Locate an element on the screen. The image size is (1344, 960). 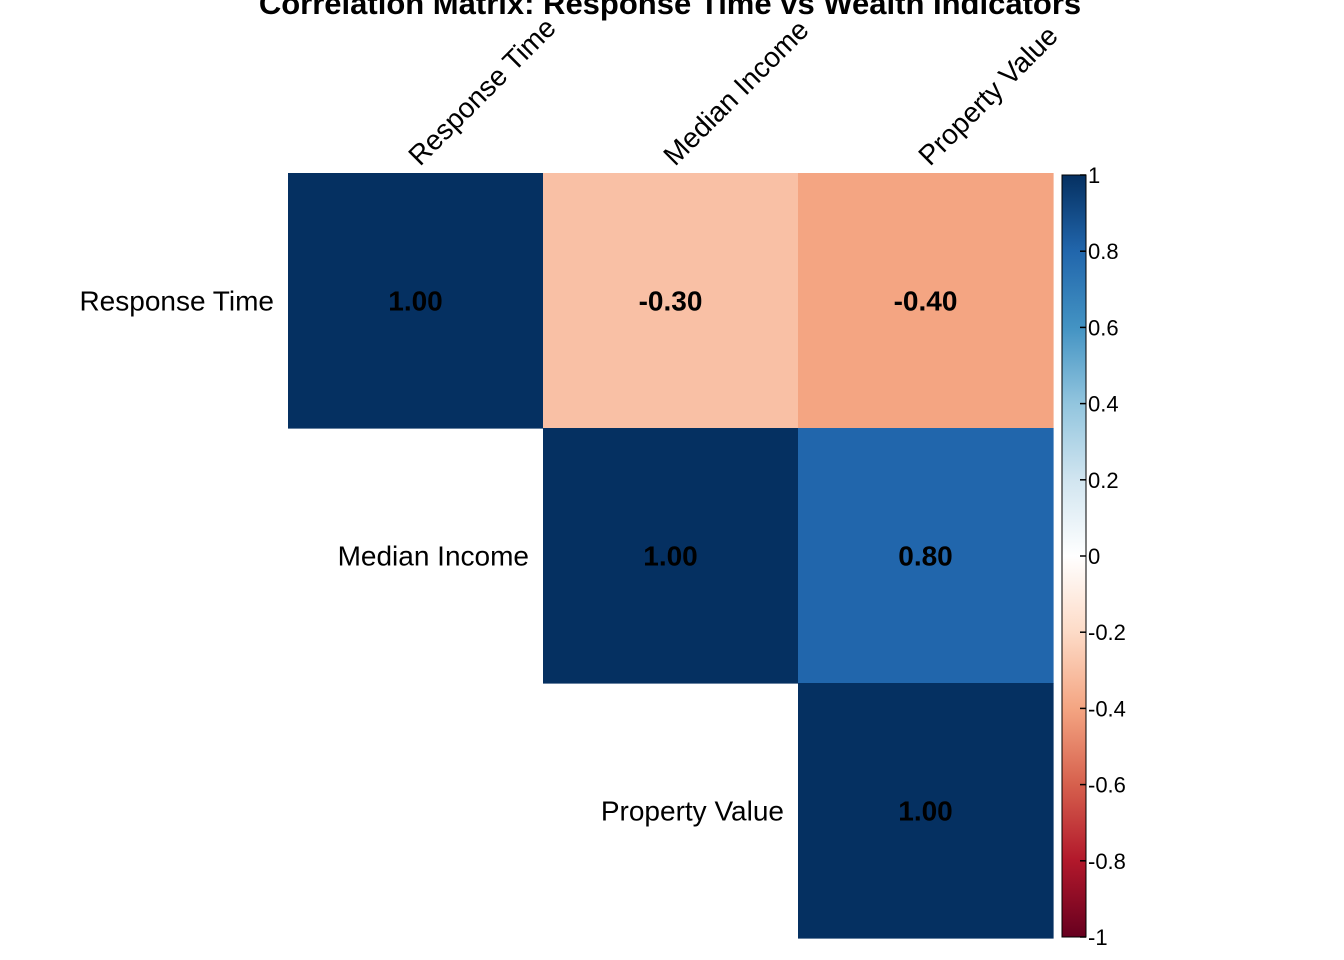
row-label-median-income: Median Income is located at coordinates (433, 556).